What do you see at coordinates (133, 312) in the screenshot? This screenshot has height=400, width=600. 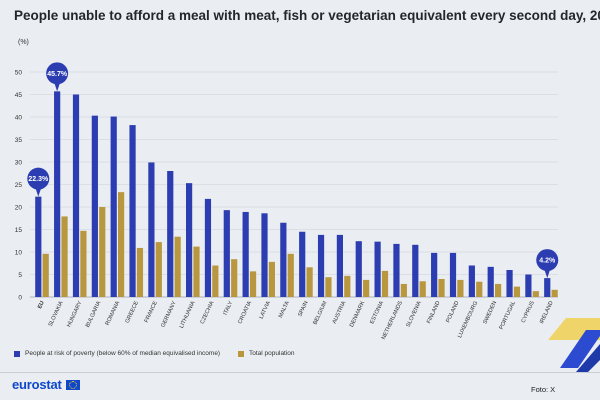 I see `x-tick-label: GREECE` at bounding box center [133, 312].